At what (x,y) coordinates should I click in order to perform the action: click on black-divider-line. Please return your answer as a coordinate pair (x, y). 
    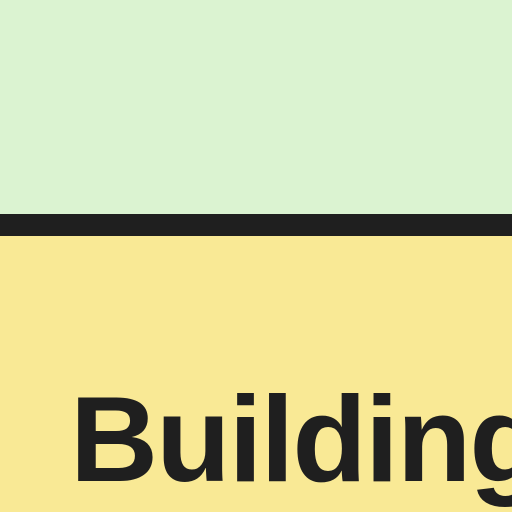
    Looking at the image, I should click on (256, 225).